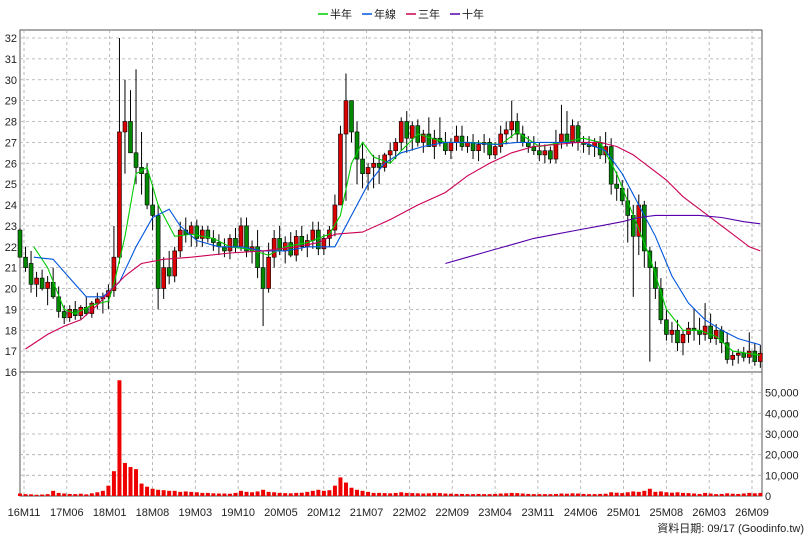  What do you see at coordinates (782, 445) in the screenshot?
I see `volume-axis: 0 10,000 20,000 30,000 40,000 50,000` at bounding box center [782, 445].